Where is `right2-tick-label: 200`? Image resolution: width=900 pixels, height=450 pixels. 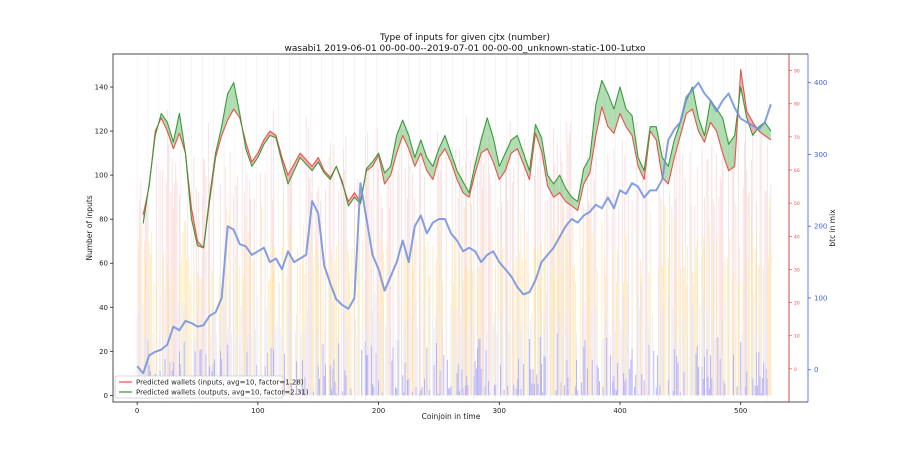 right2-tick-label: 200 is located at coordinates (820, 227).